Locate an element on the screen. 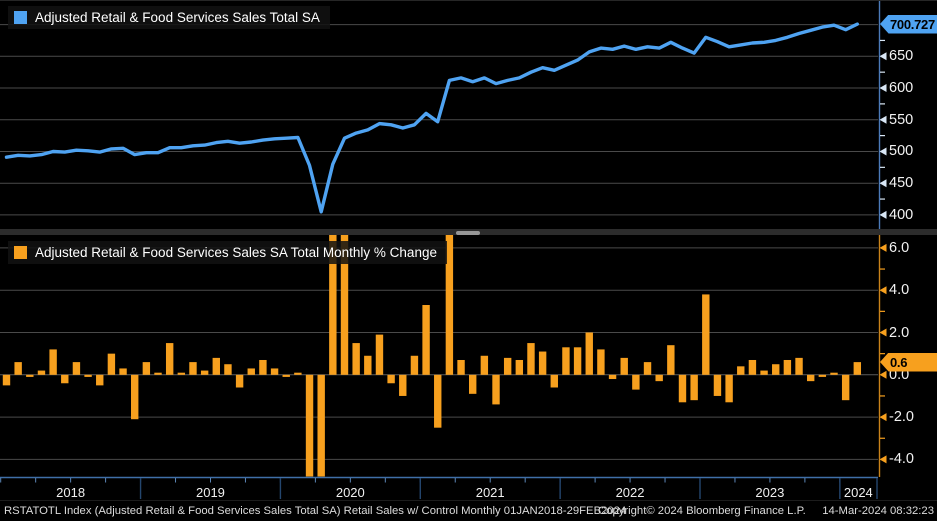 This screenshot has height=521, width=937. x-axis-year-label: 2023 is located at coordinates (770, 492).